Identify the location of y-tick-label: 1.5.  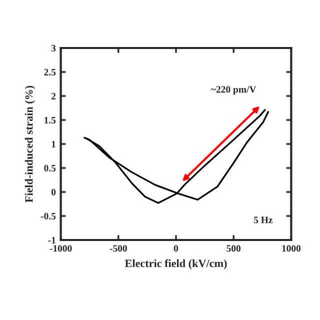
(50, 120).